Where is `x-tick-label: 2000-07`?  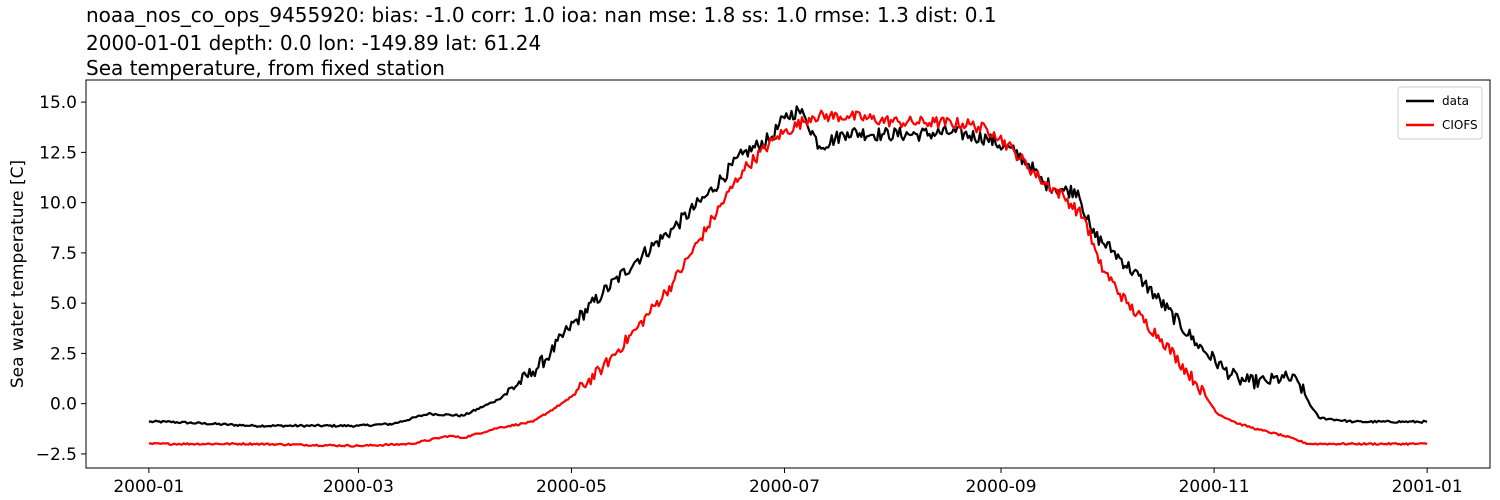 x-tick-label: 2000-07 is located at coordinates (784, 487).